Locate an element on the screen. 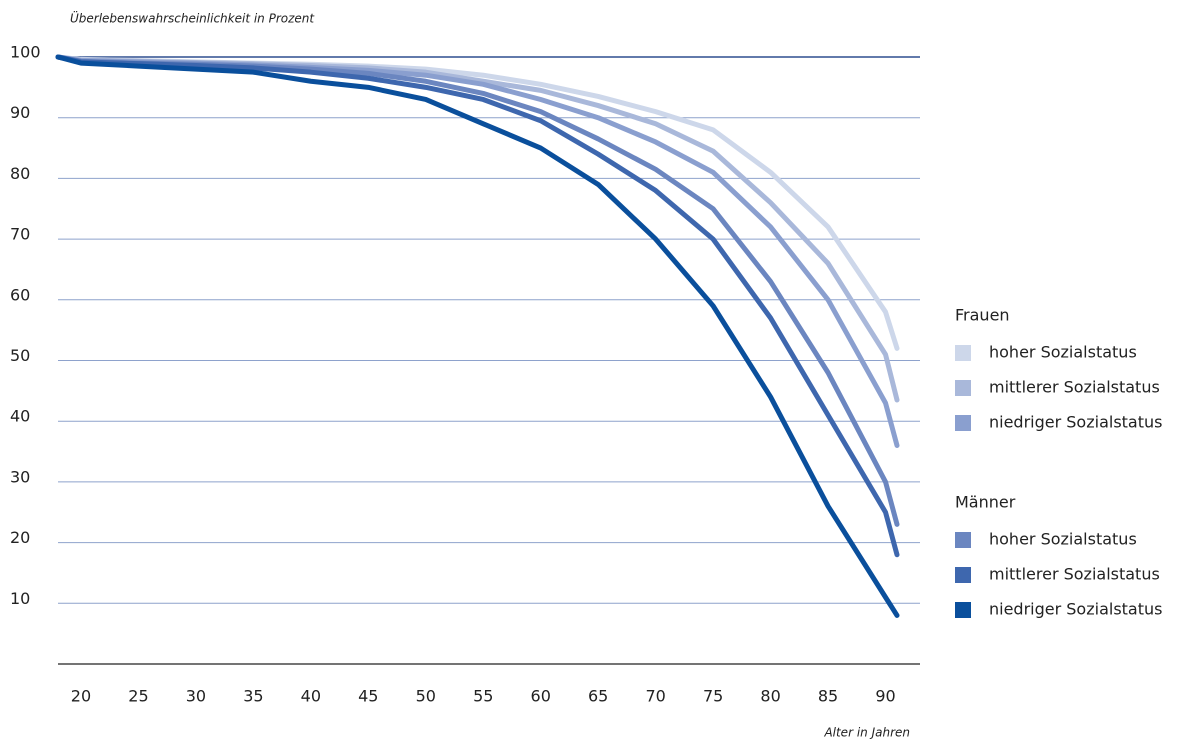 This screenshot has height=742, width=1183. x-tick-label: 70 is located at coordinates (655, 696).